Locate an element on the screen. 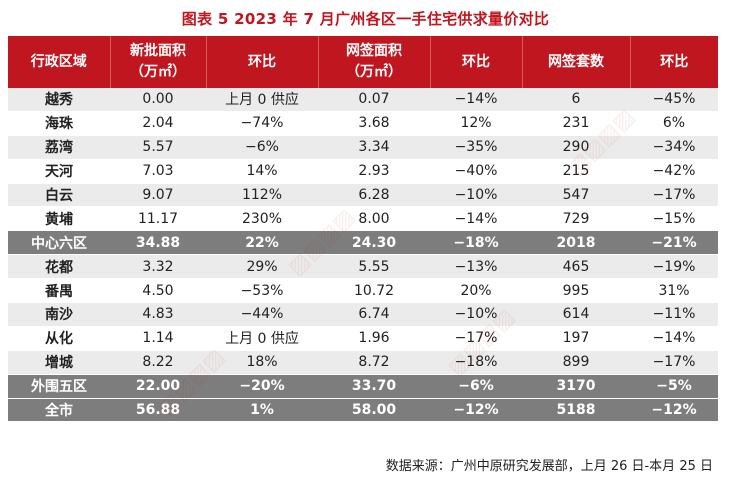 The height and width of the screenshot is (478, 731). new-area-cell: 2.04 is located at coordinates (158, 123).